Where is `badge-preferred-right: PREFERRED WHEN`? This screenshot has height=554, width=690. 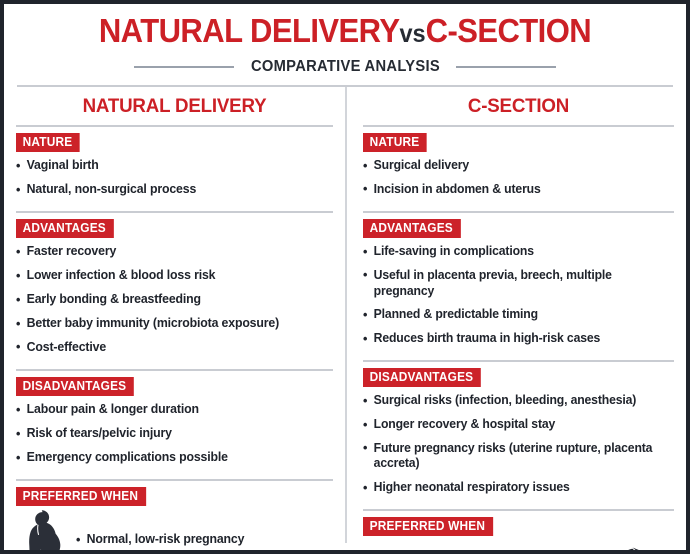 badge-preferred-right: PREFERRED WHEN is located at coordinates (428, 526).